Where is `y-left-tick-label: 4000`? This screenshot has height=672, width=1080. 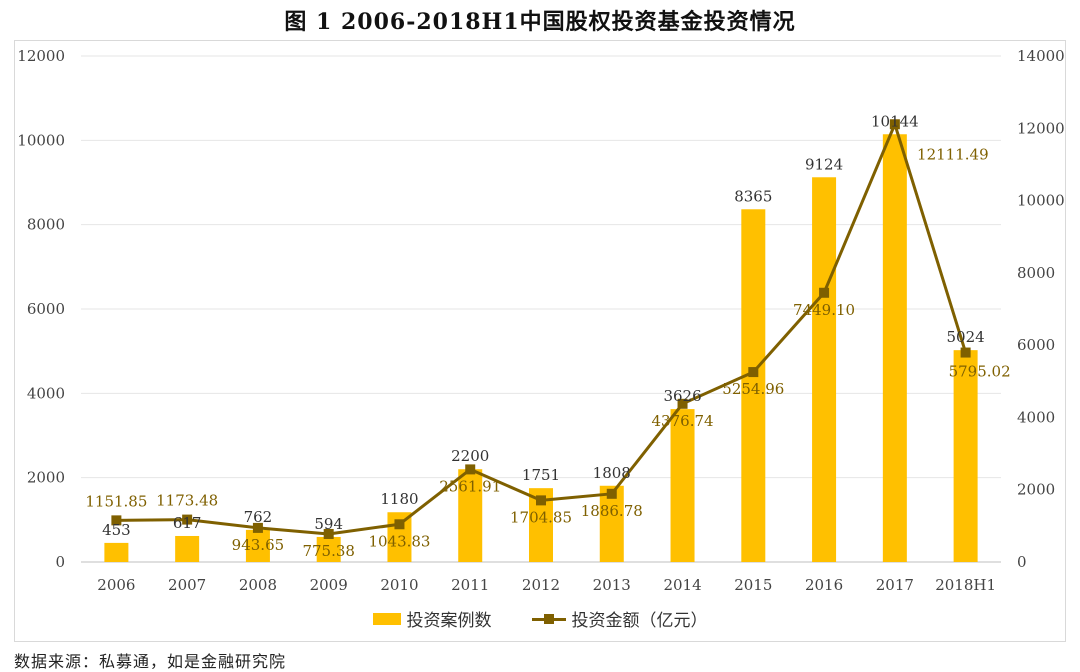 y-left-tick-label: 4000 is located at coordinates (46, 393).